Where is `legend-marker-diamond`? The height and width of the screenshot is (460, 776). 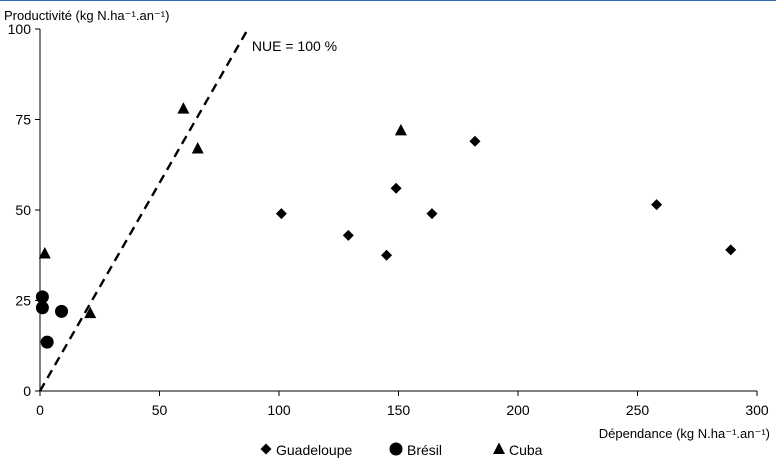
legend-marker-diamond is located at coordinates (266, 449).